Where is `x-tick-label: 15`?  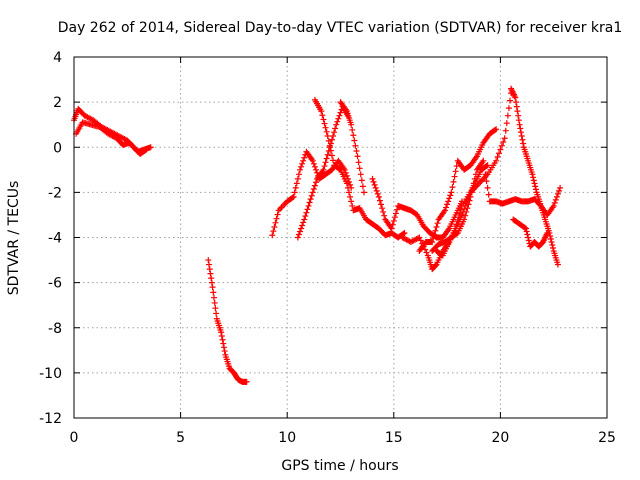 x-tick-label: 15 is located at coordinates (394, 438).